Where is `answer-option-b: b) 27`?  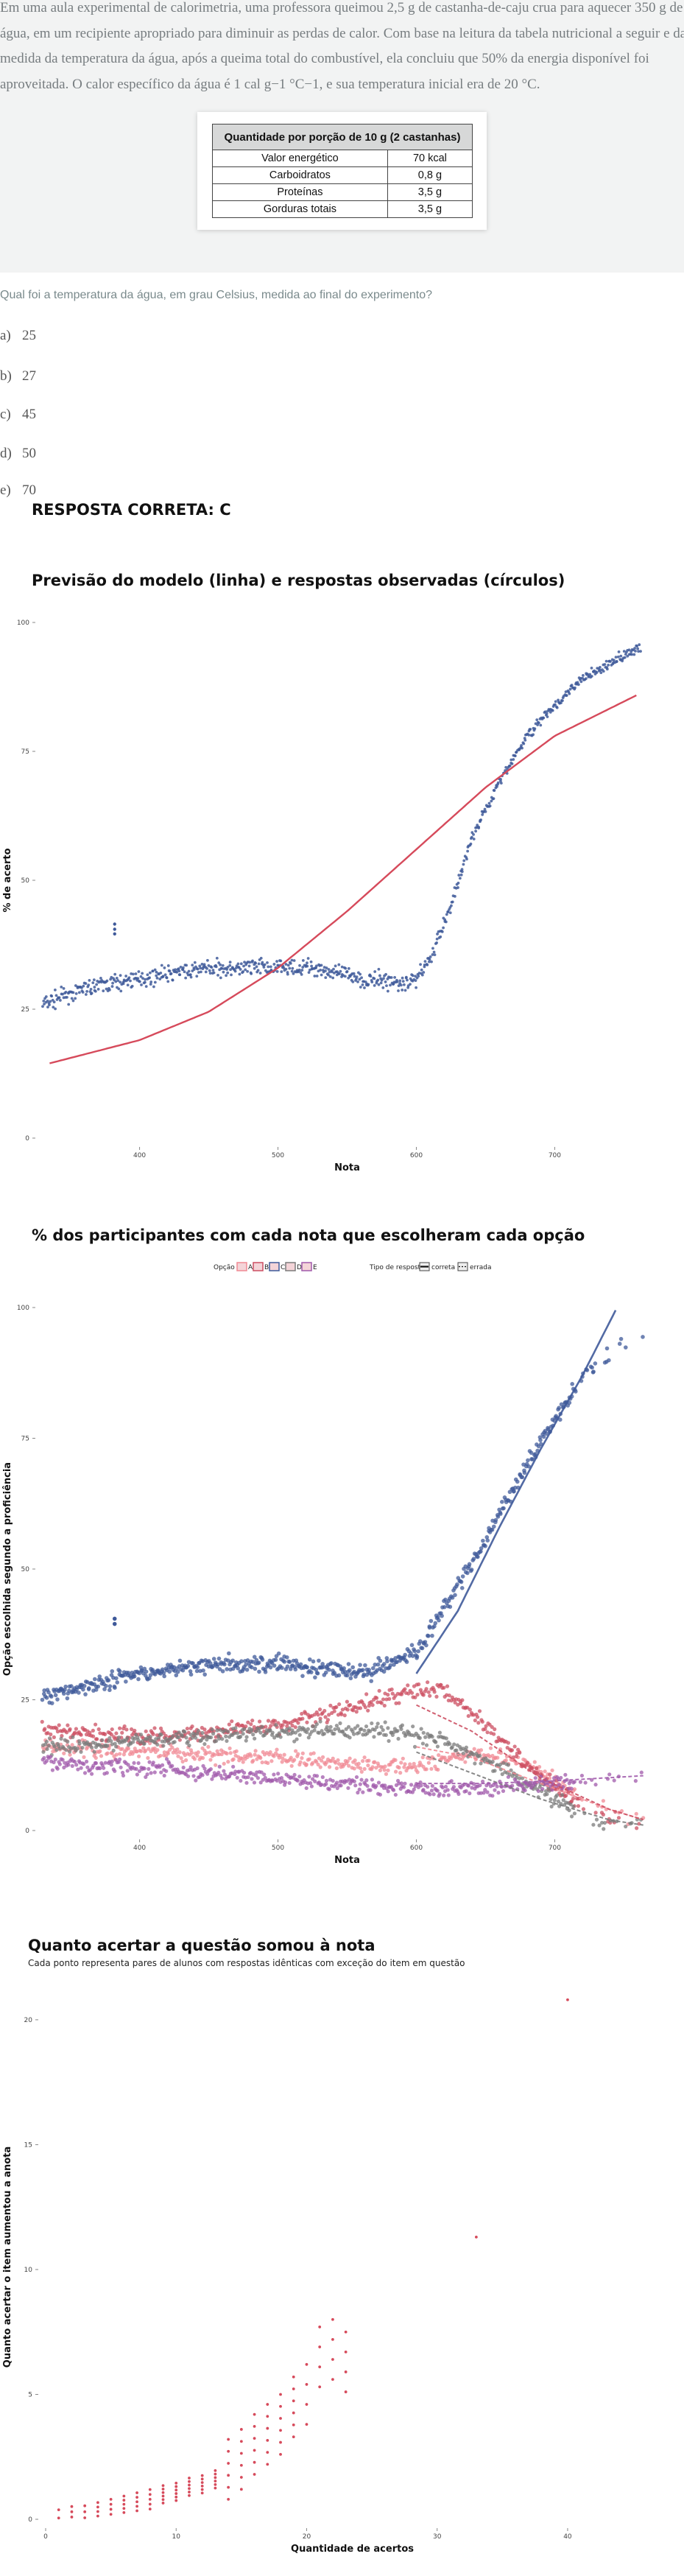 answer-option-b: b) 27 is located at coordinates (18, 376).